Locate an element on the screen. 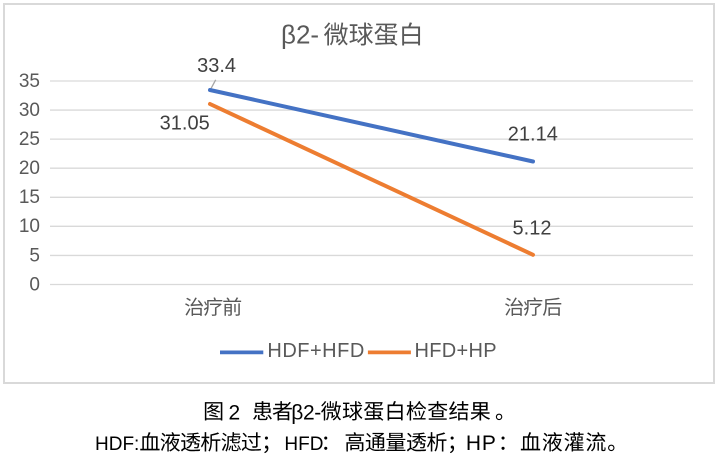 Image resolution: width=721 pixels, height=464 pixels. svg-text: HDF: is located at coordinates (117, 444).